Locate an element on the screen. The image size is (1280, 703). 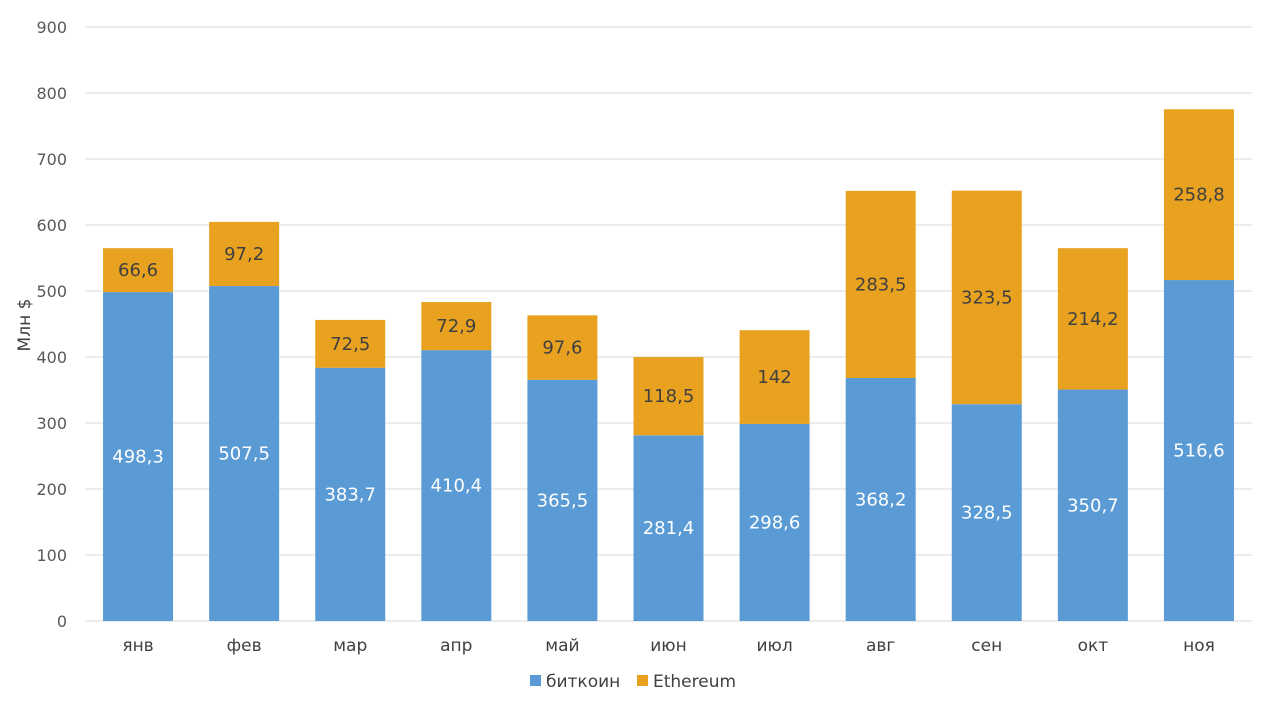
x-category-label: сен is located at coordinates (986, 646).